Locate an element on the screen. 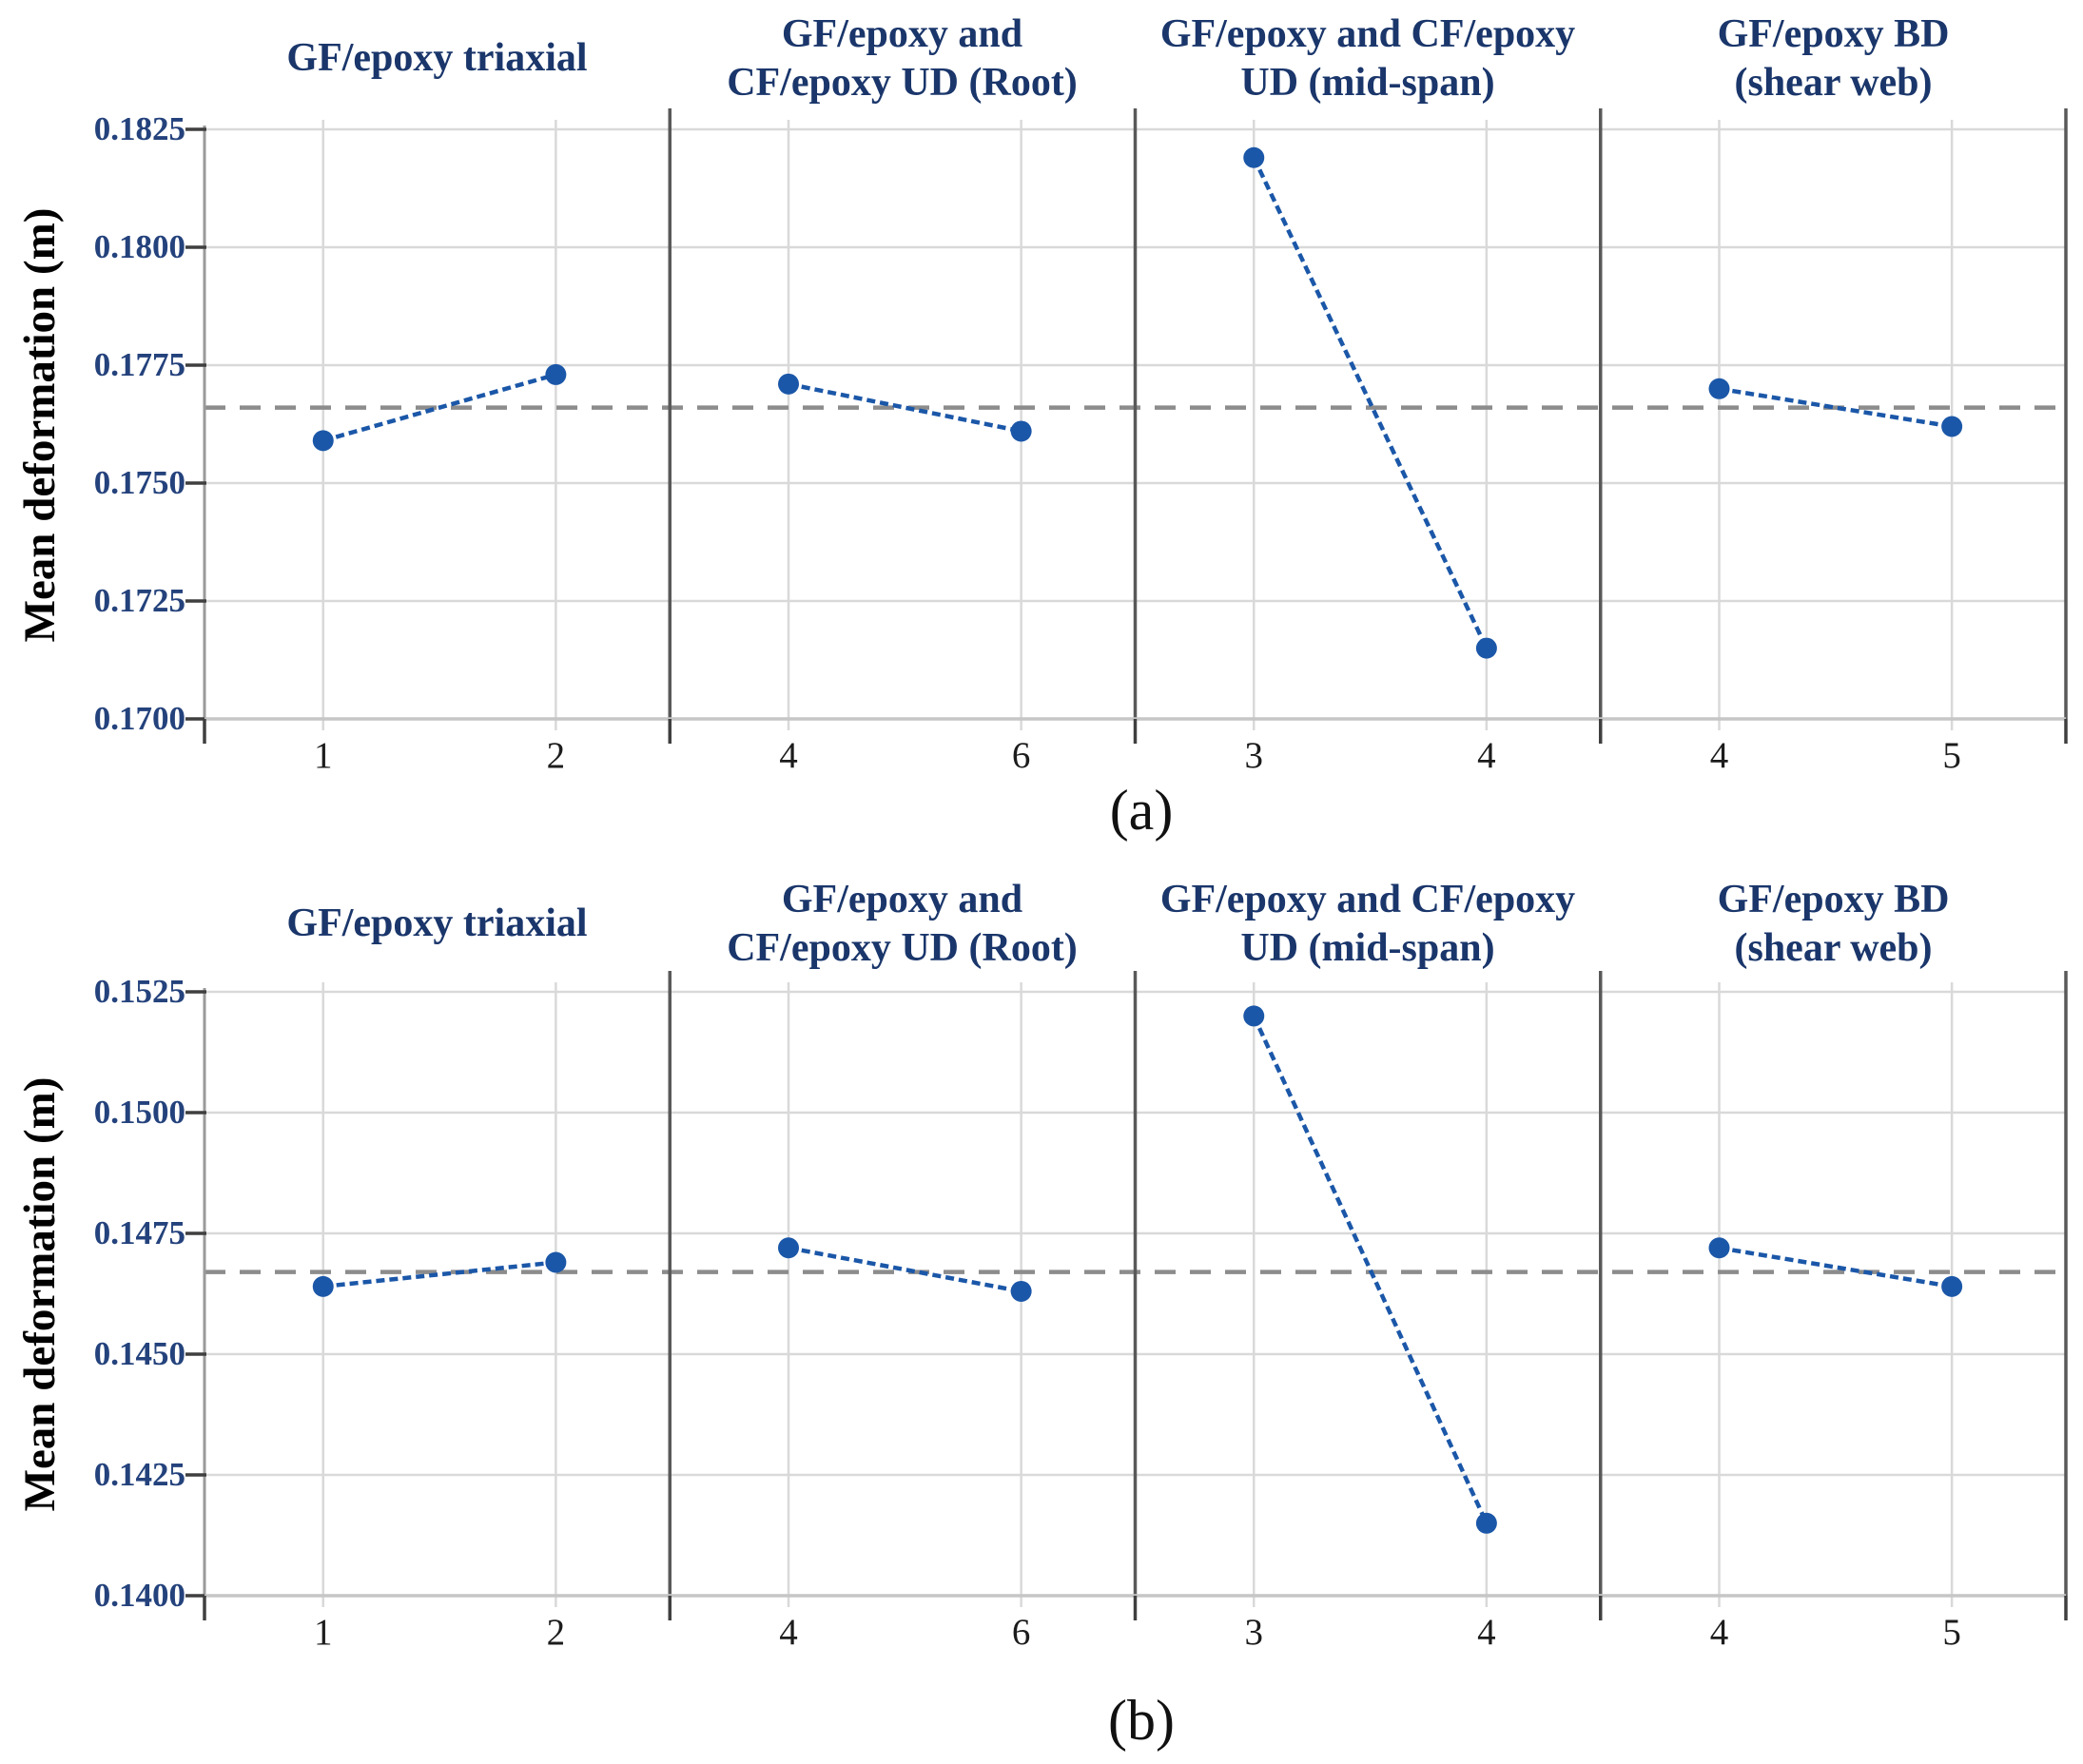  panel-title-a-2: GF/epoxy and CF/epoxy UD (Root) is located at coordinates (902, 58).